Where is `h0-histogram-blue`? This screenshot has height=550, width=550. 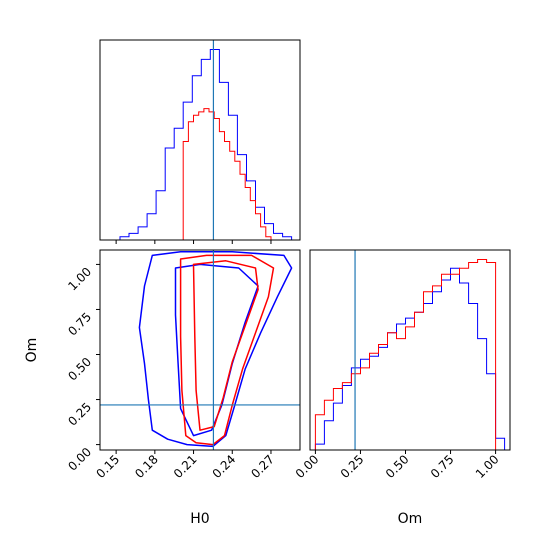
h0-histogram-blue is located at coordinates (206, 144).